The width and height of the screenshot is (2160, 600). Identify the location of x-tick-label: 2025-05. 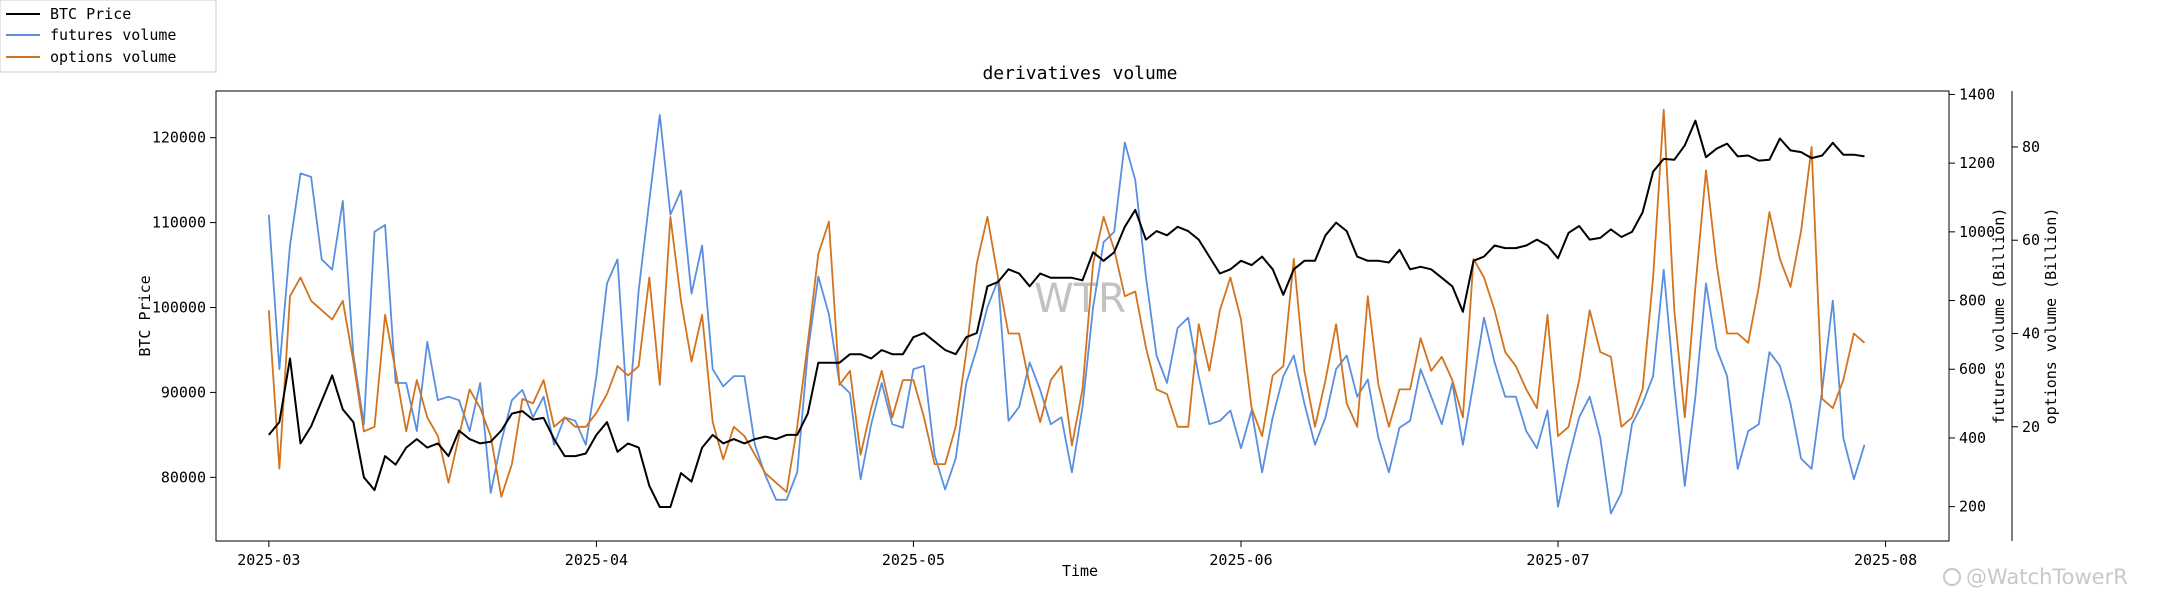
(913, 560).